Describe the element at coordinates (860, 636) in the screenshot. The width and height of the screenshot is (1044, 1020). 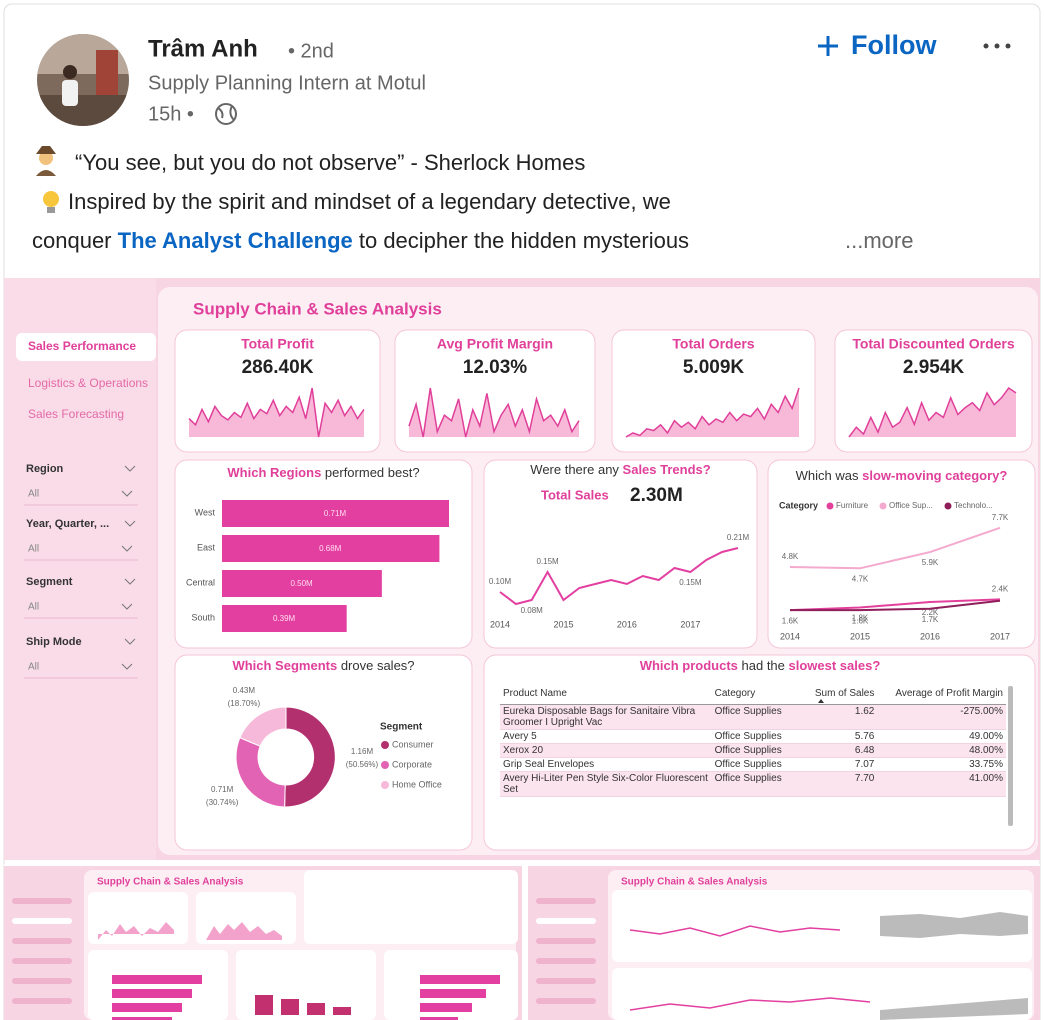
I see `x-tick-label: 2015` at that location.